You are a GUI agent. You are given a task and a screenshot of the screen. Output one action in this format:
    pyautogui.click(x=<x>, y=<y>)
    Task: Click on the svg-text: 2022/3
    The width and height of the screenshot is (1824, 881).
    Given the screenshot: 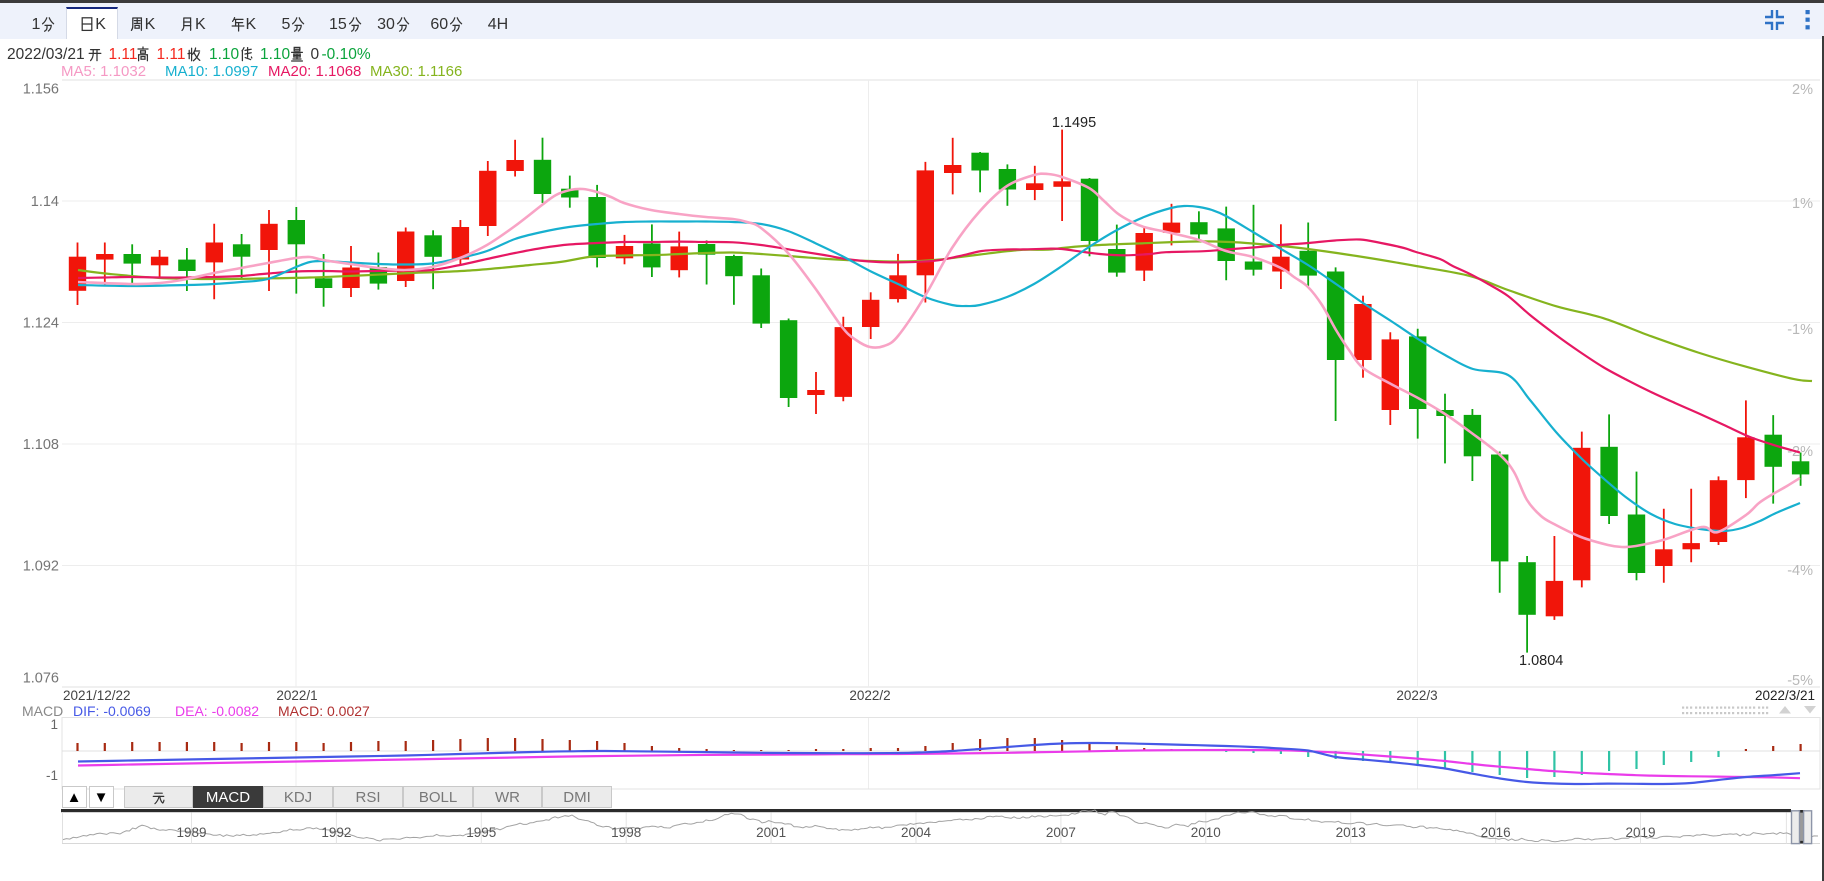 What is the action you would take?
    pyautogui.click(x=1416, y=695)
    